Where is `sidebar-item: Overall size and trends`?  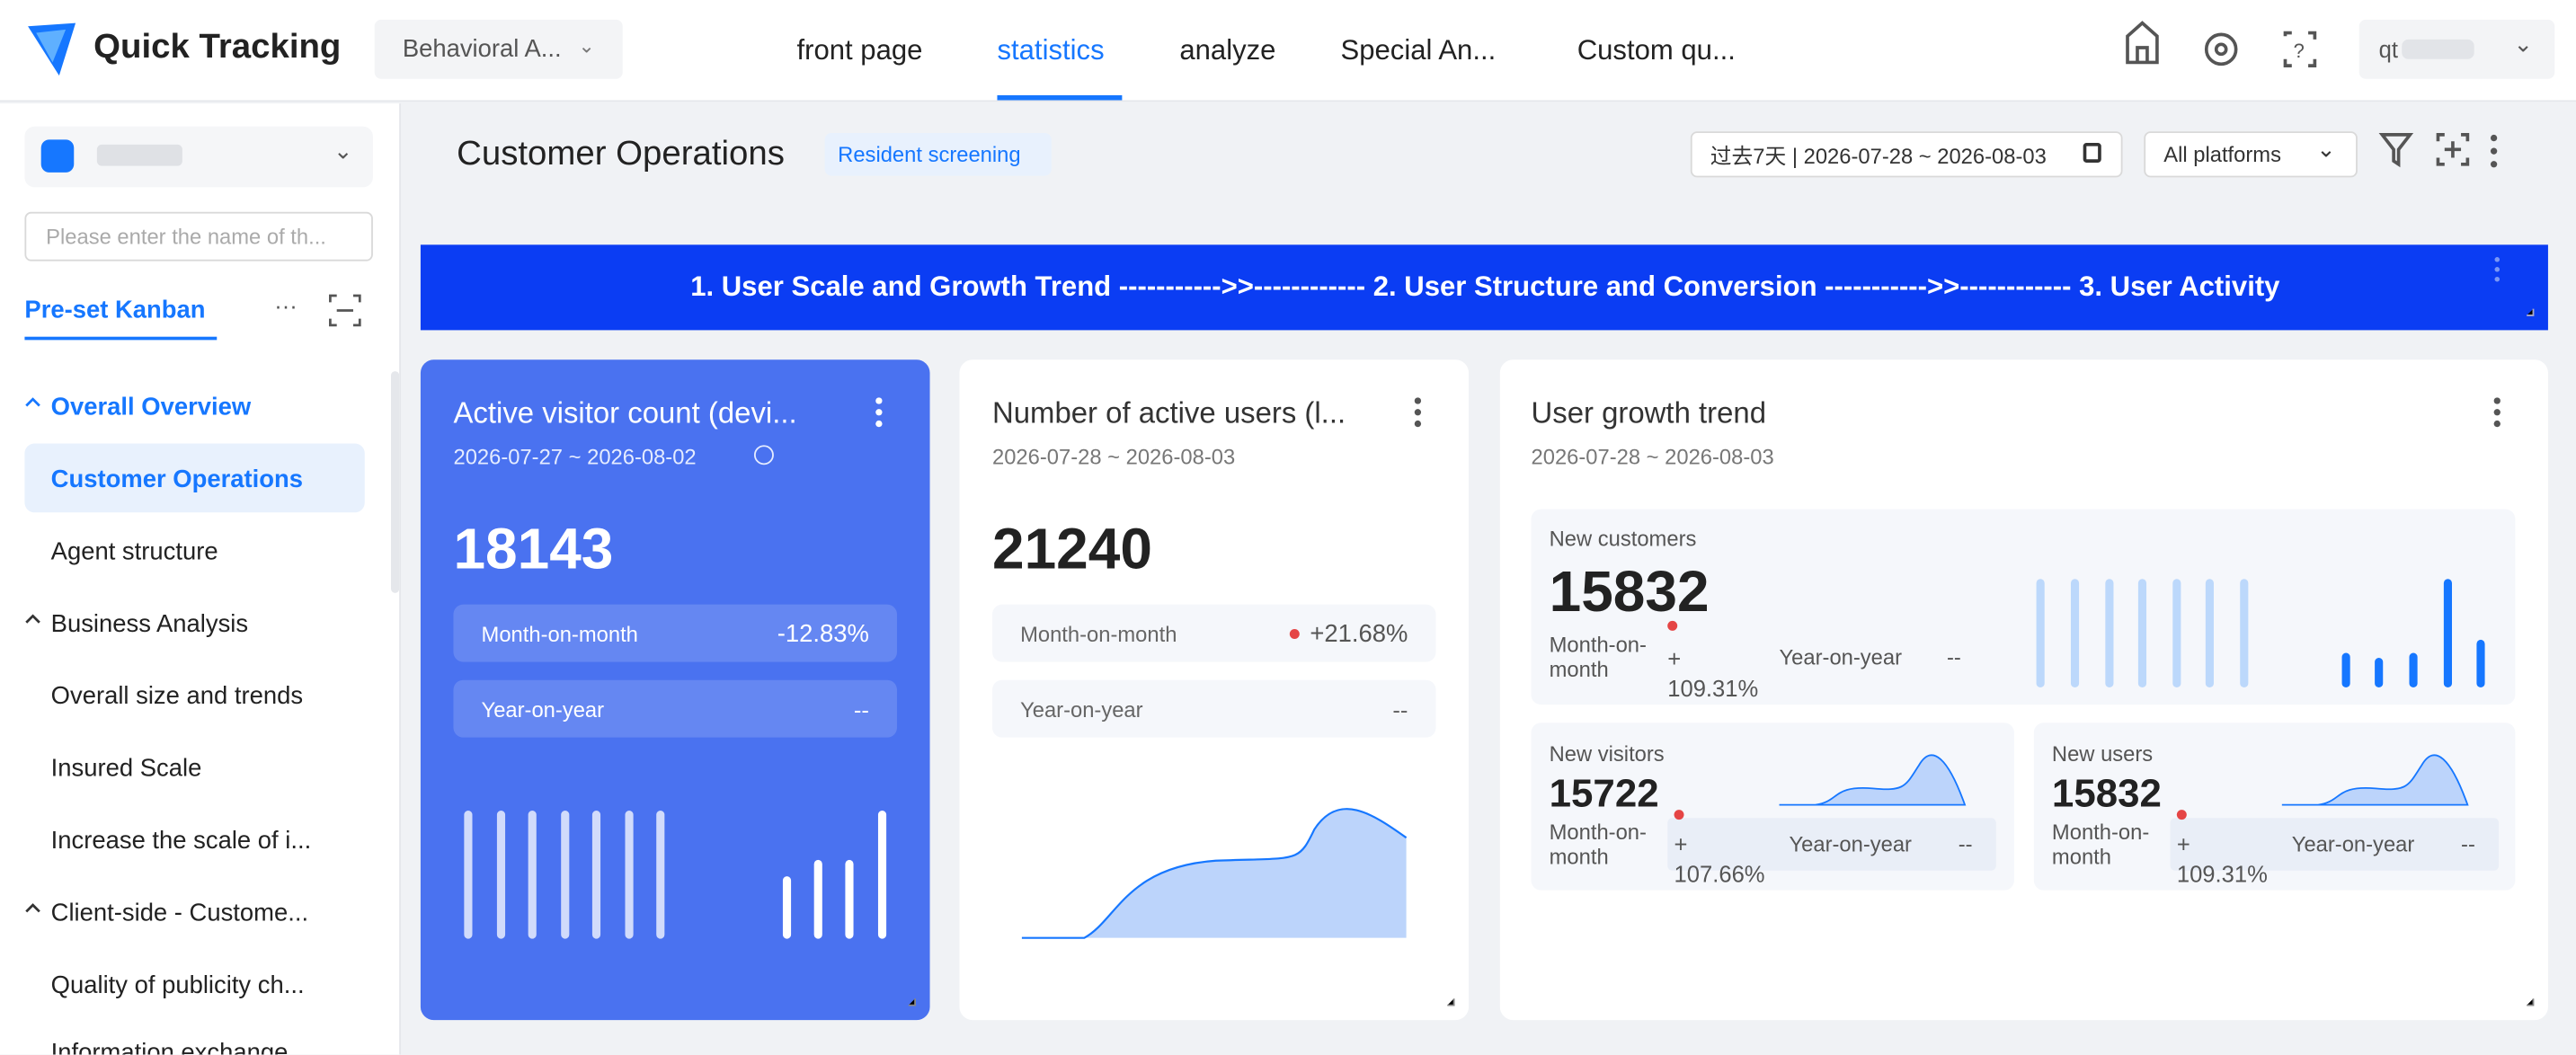 sidebar-item: Overall size and trends is located at coordinates (177, 696).